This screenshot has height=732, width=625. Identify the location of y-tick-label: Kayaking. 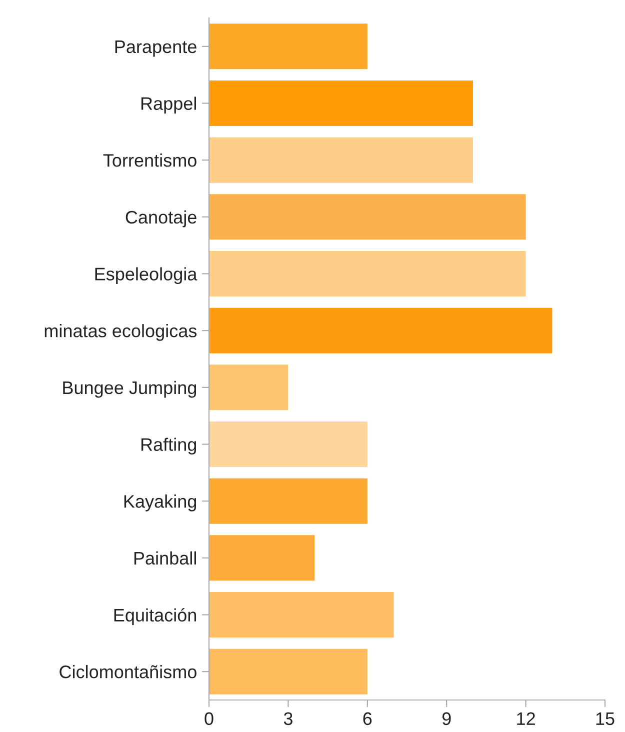
(160, 503).